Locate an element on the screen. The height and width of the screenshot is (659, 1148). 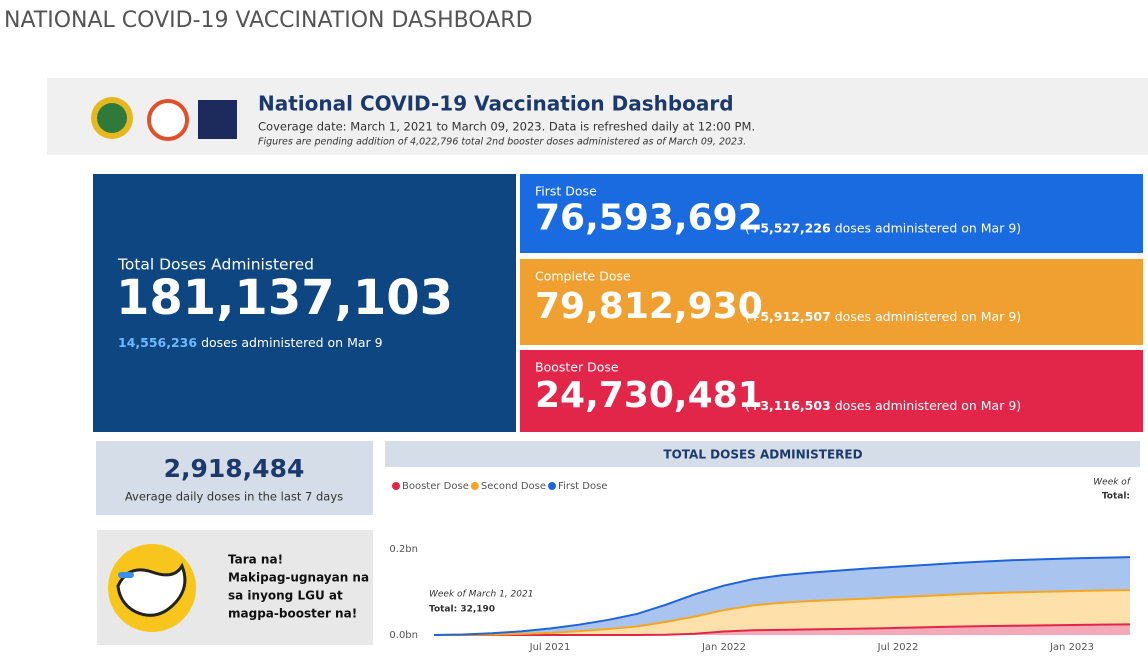
x-tick-label: Jan 2022 is located at coordinates (723, 647).